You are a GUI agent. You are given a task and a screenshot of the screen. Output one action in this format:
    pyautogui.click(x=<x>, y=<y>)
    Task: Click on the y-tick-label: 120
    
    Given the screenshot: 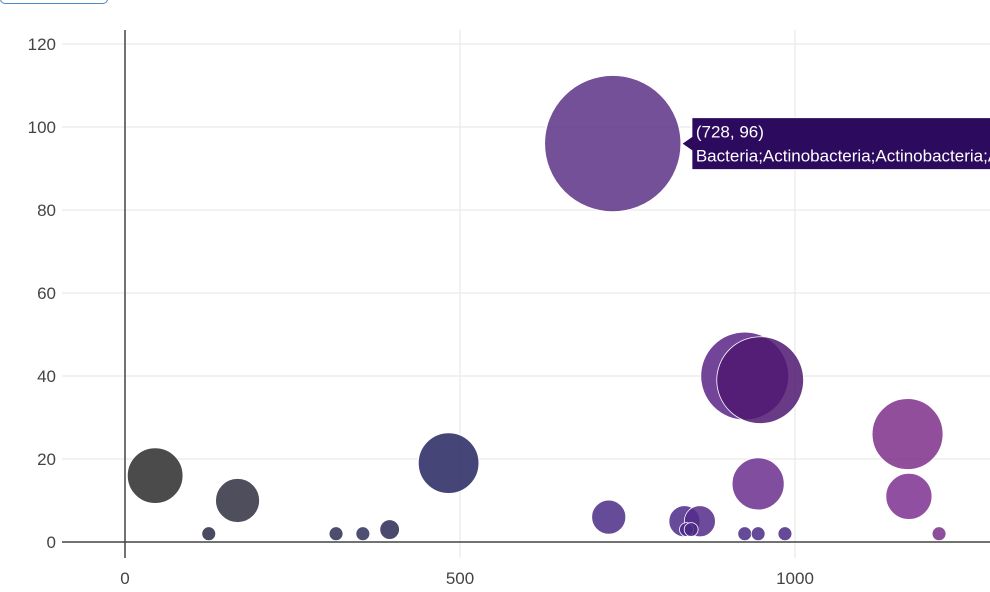 What is the action you would take?
    pyautogui.click(x=42, y=44)
    